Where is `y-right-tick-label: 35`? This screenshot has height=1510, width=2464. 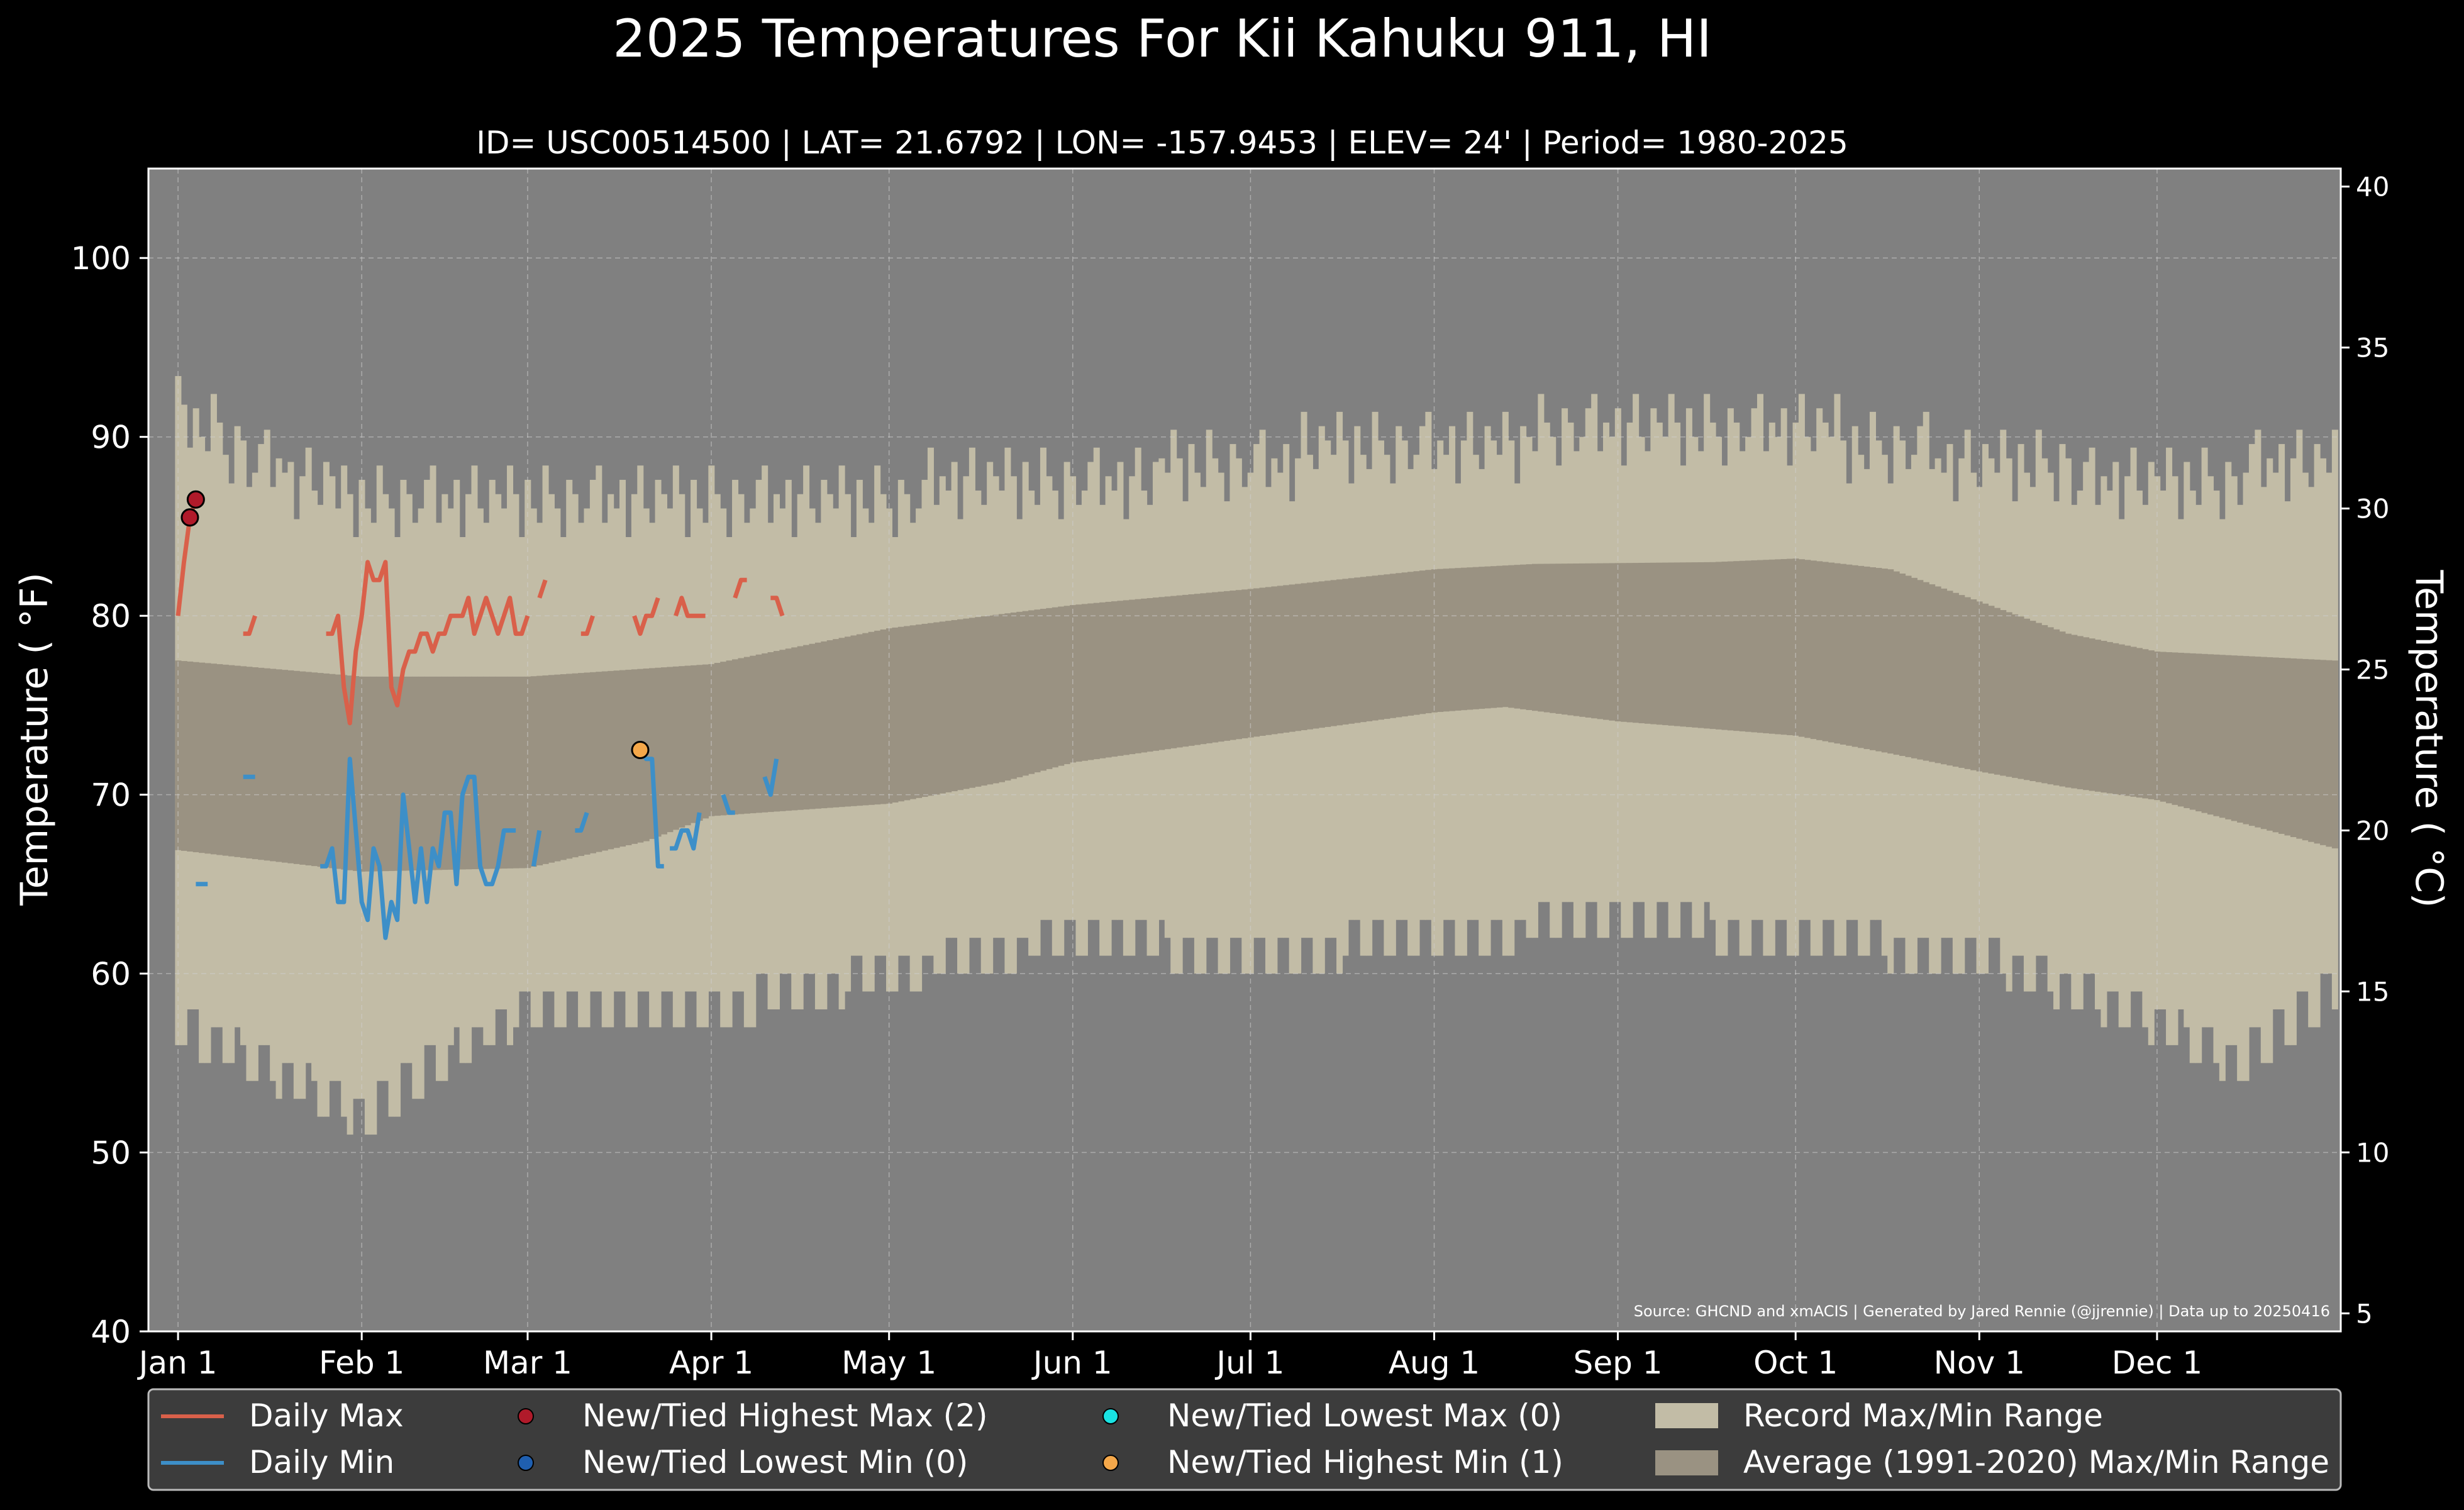 y-right-tick-label: 35 is located at coordinates (2372, 349).